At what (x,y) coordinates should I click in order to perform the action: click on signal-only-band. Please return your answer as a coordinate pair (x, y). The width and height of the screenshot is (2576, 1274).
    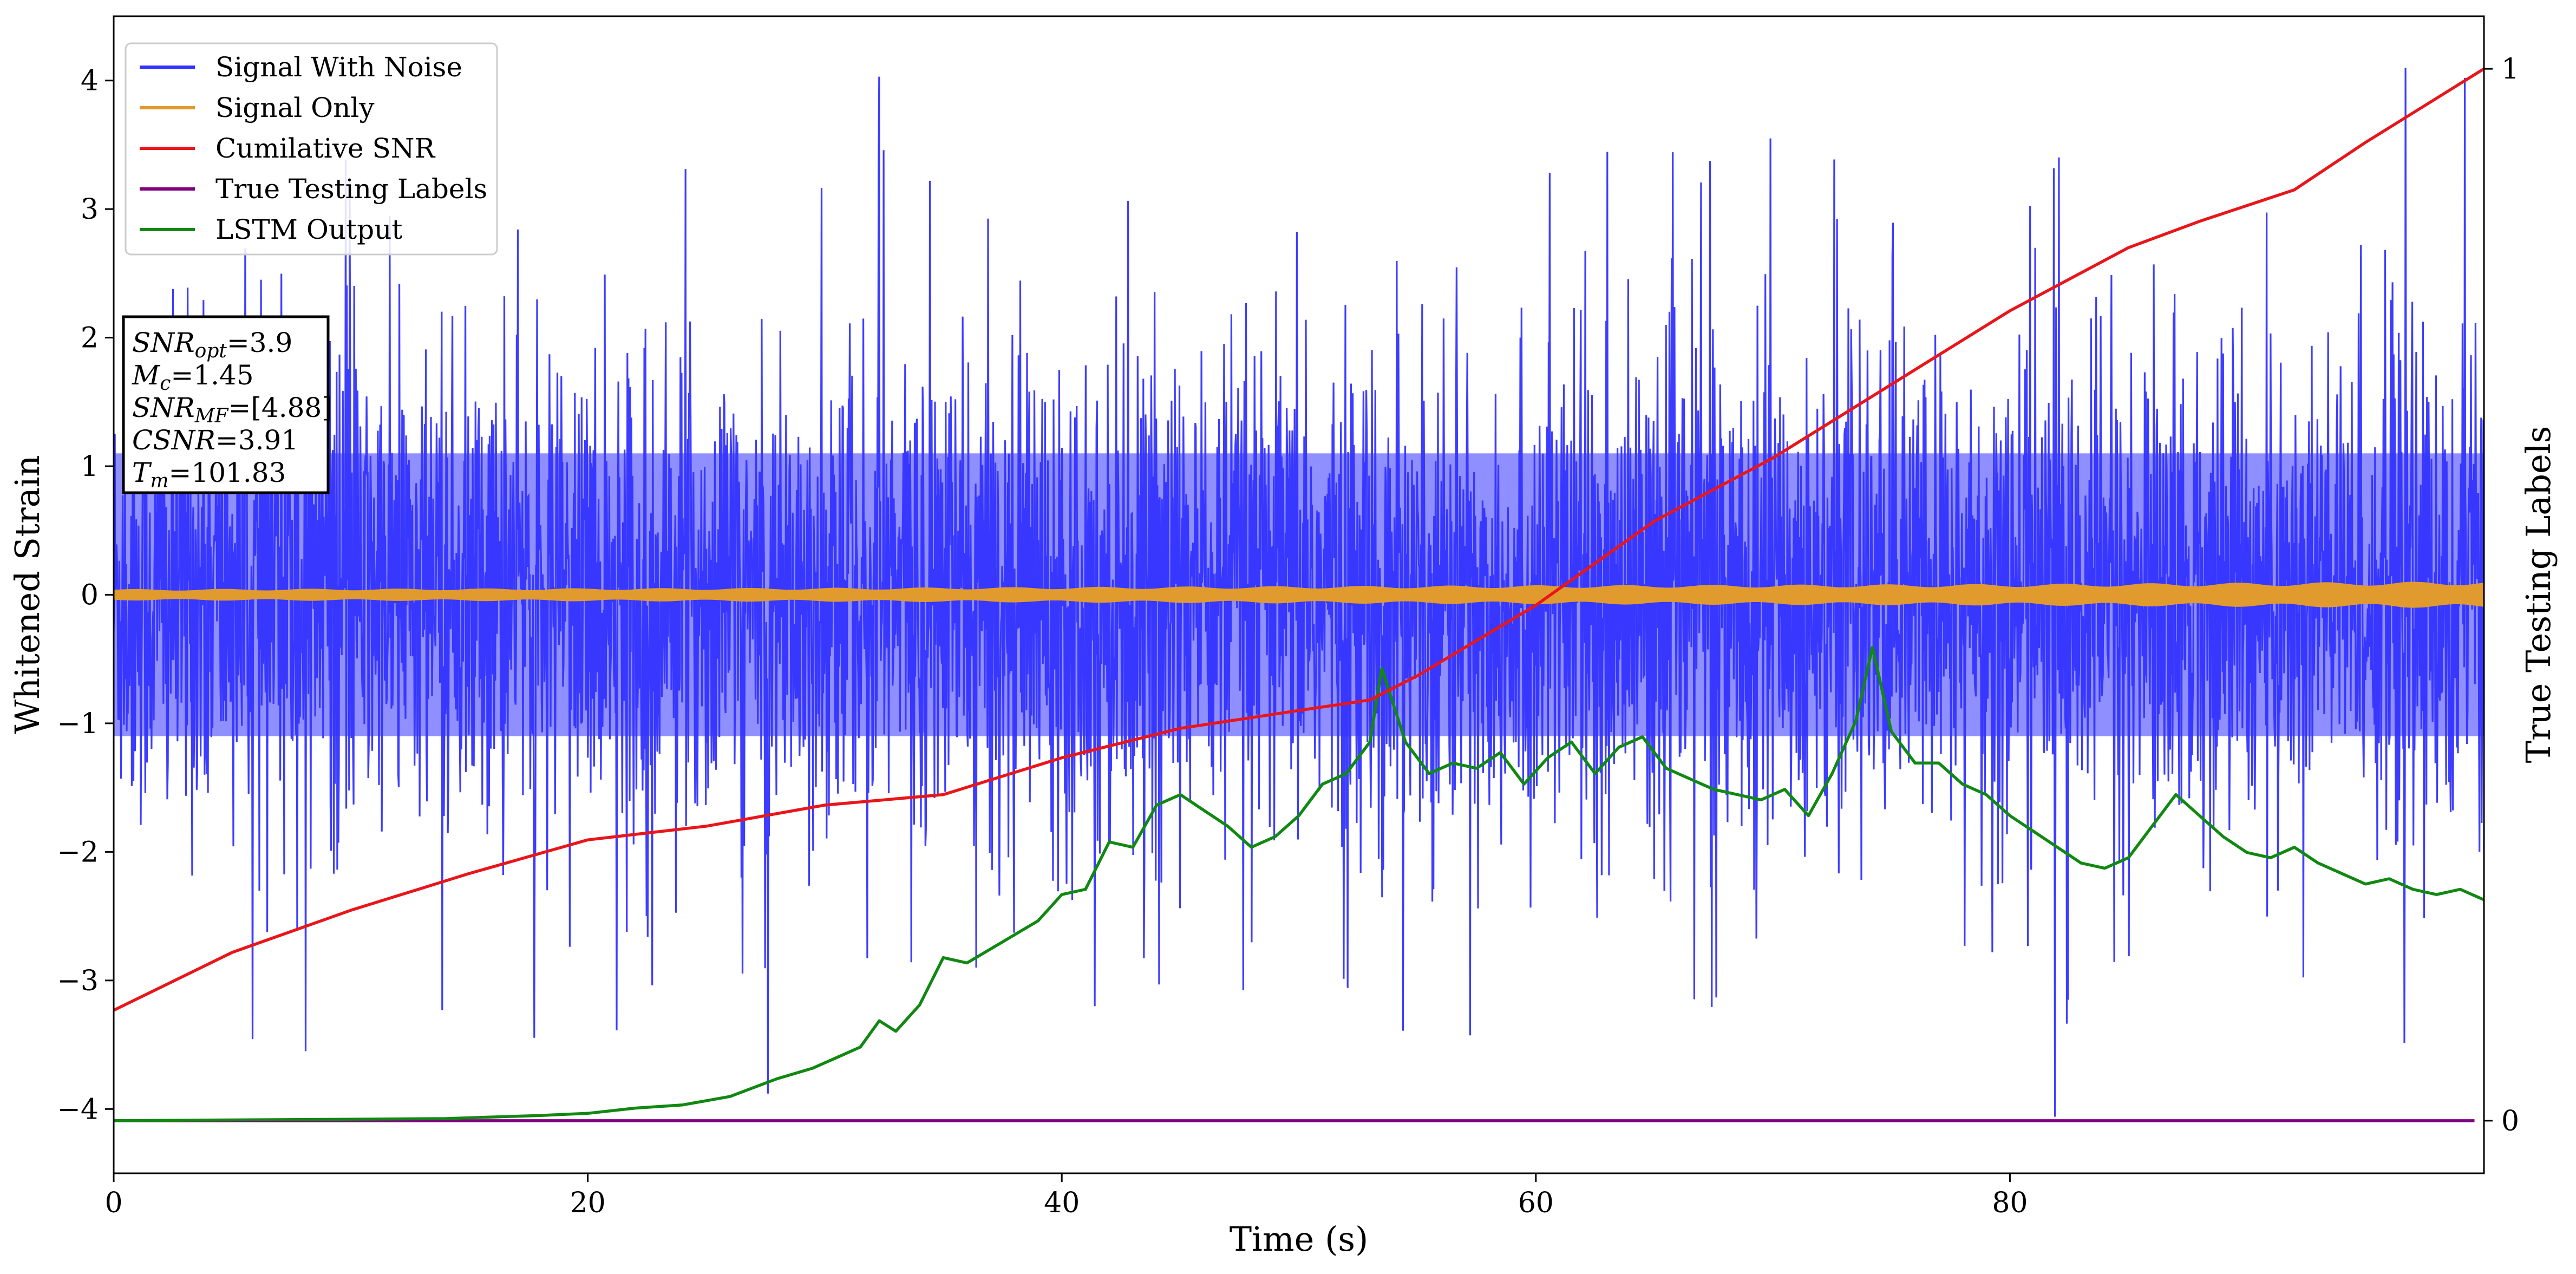
    Looking at the image, I should click on (1299, 595).